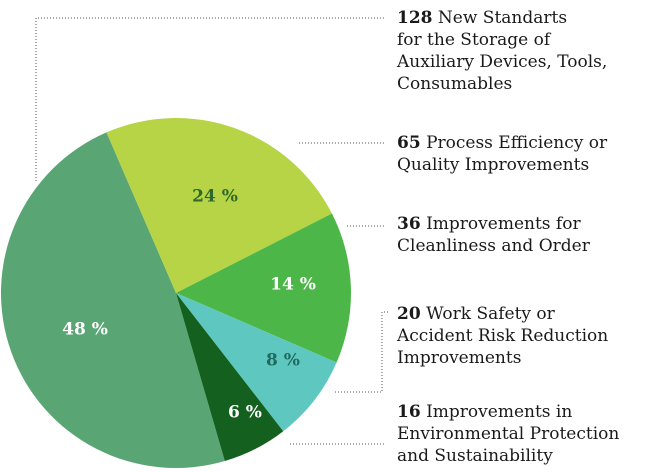  Describe the element at coordinates (215, 197) in the screenshot. I see `slice-label: 24 %` at that location.